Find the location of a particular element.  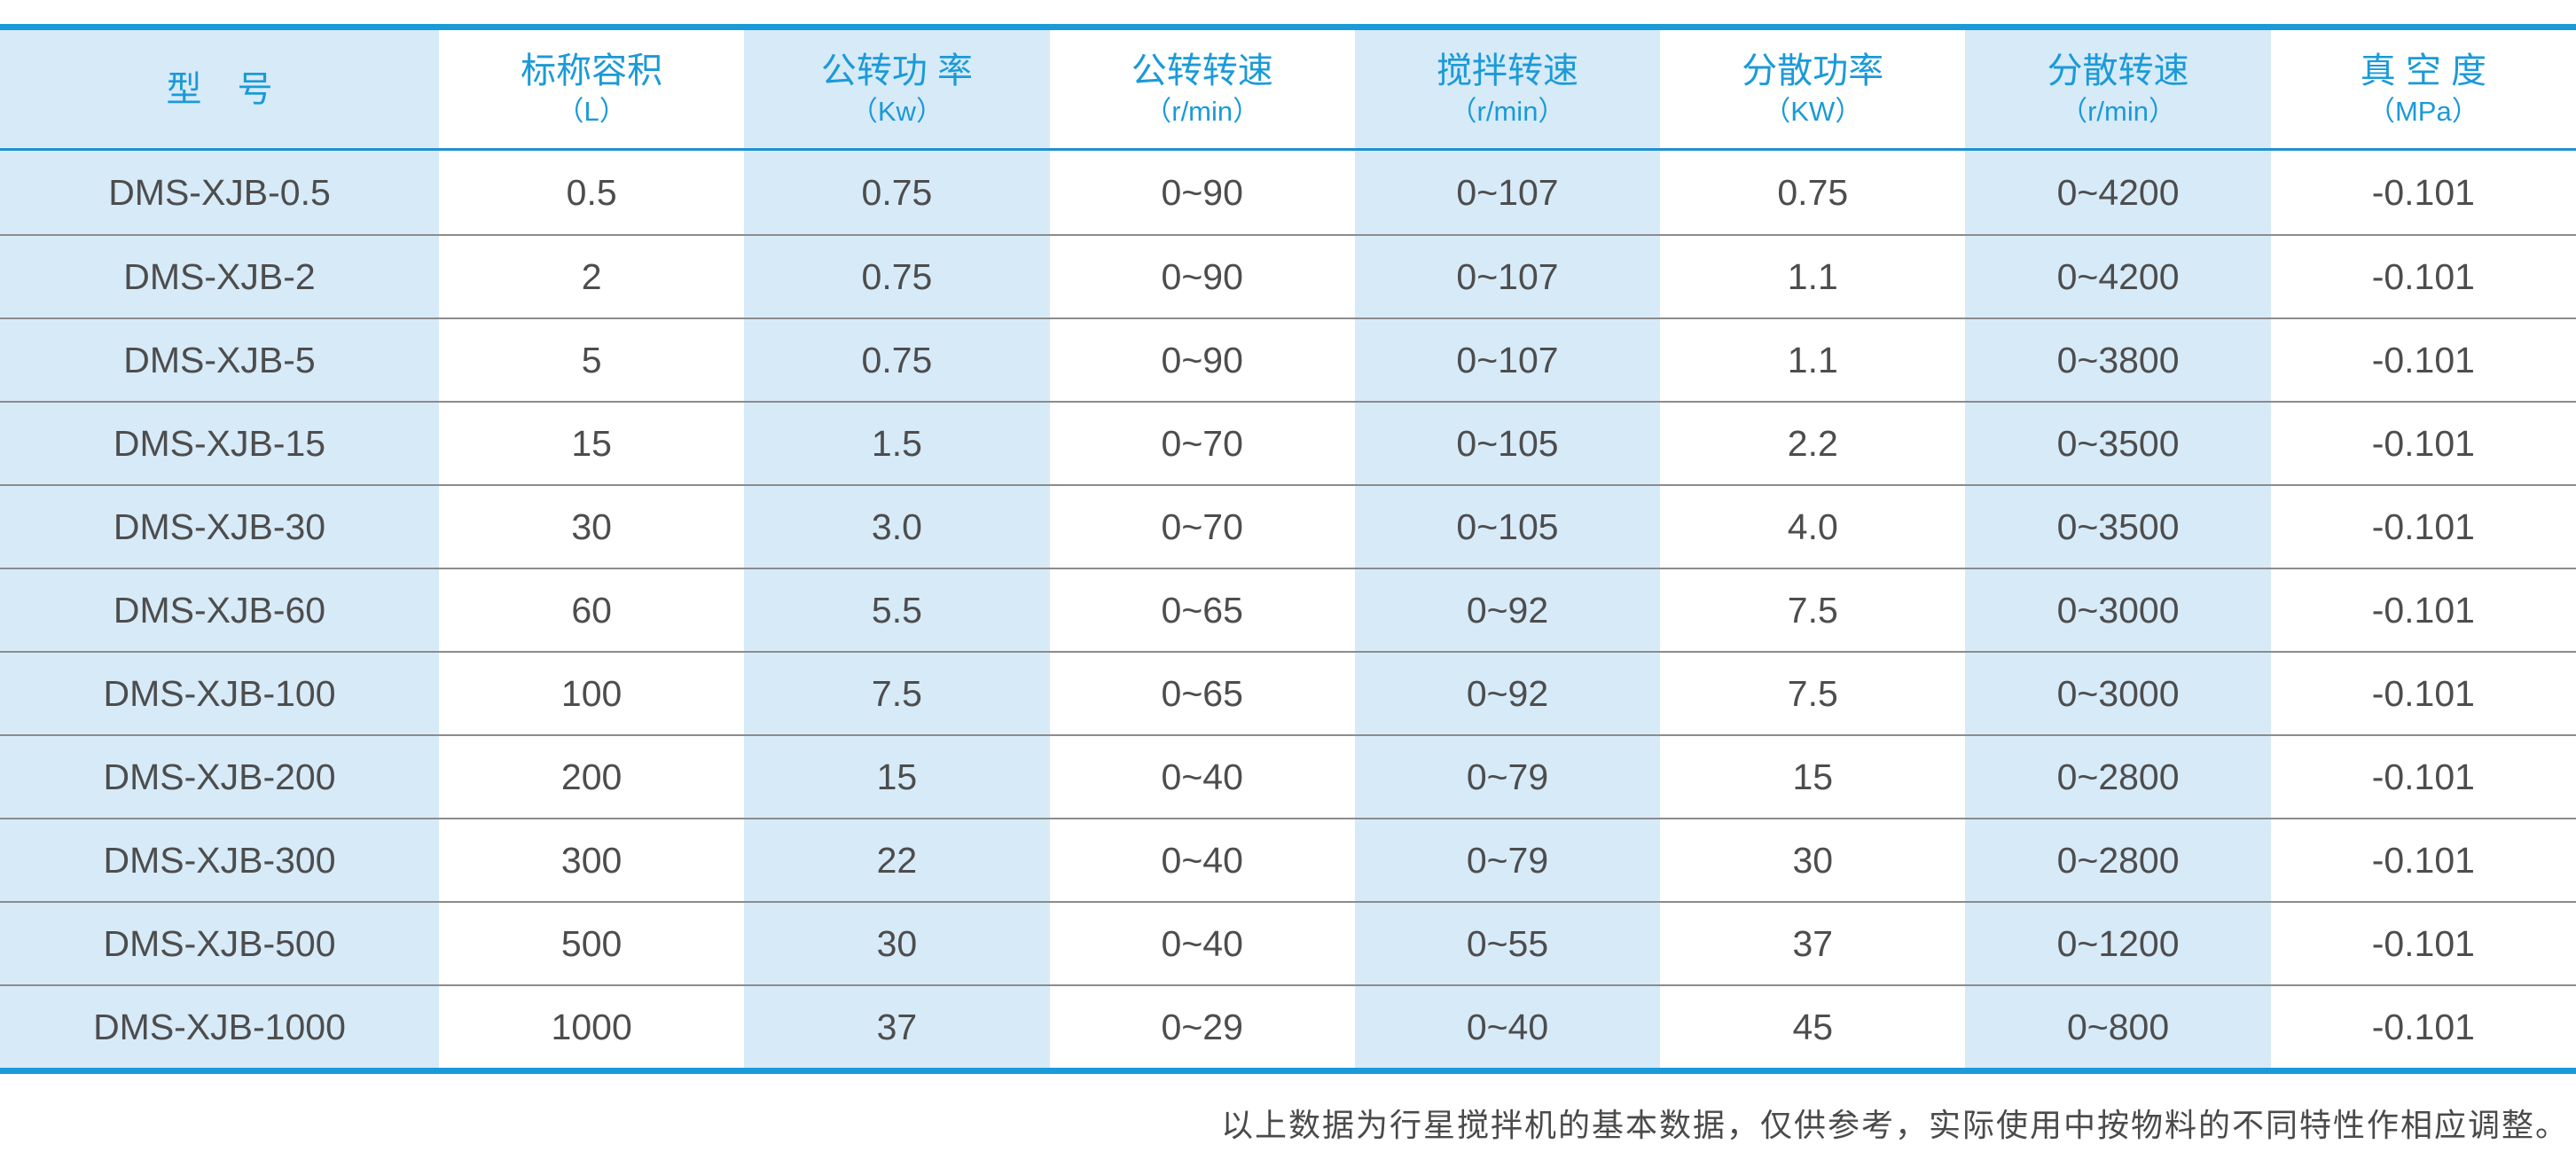

header-title: 分散转速 is located at coordinates (2118, 70).